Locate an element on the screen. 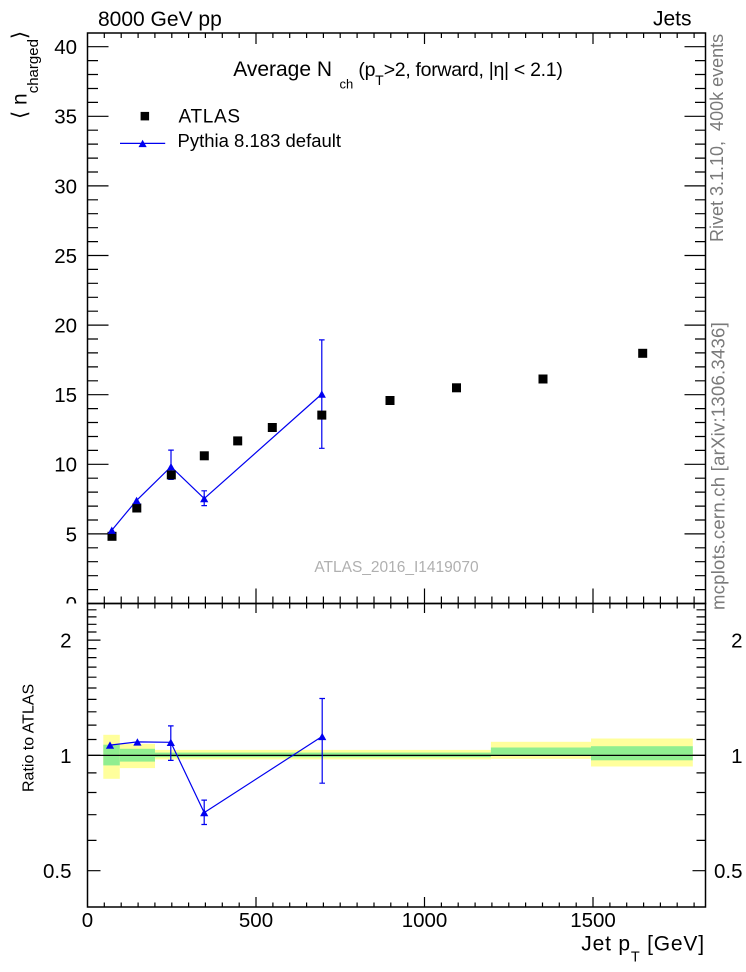  svg-text: 15 is located at coordinates (65, 395).